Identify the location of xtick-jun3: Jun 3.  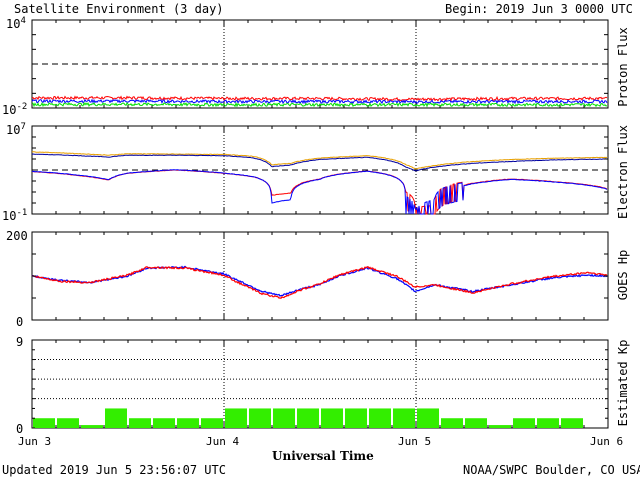
(35, 441).